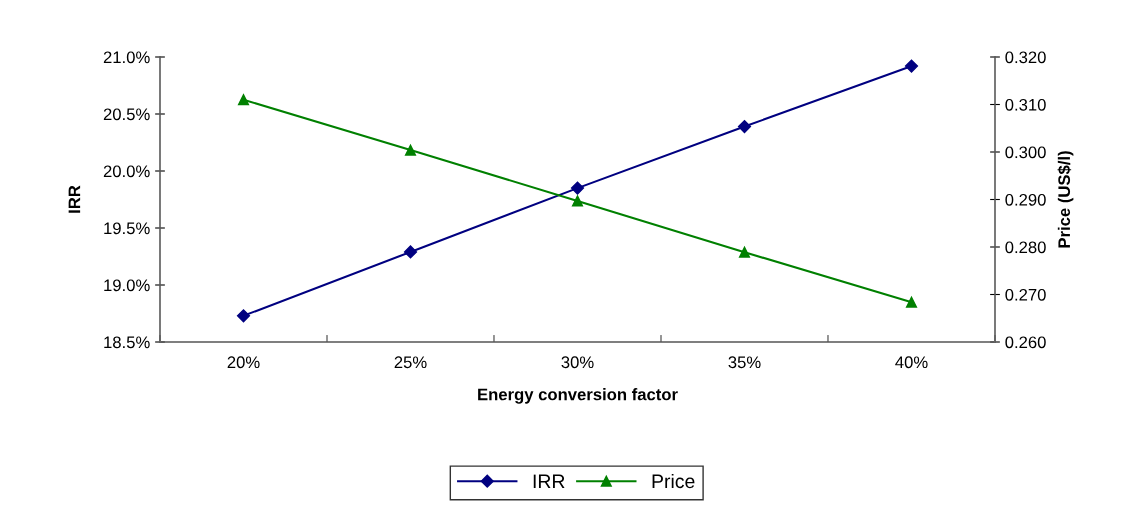 This screenshot has height=507, width=1122. What do you see at coordinates (410, 362) in the screenshot?
I see `x-tick-label: 25%` at bounding box center [410, 362].